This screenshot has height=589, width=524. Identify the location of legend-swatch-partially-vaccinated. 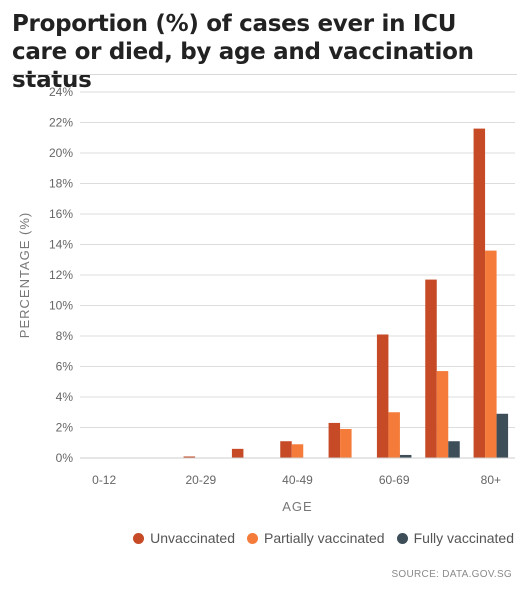
(252, 538).